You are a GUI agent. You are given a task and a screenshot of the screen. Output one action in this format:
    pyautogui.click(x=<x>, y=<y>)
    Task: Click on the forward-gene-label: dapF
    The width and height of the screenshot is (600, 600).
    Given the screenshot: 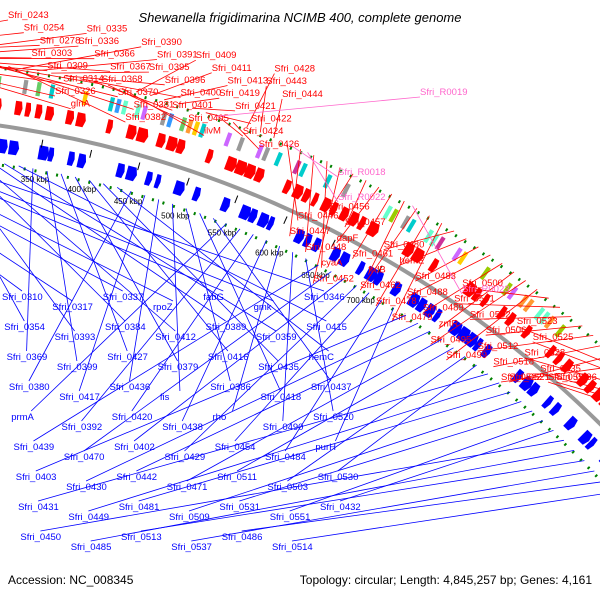 What is the action you would take?
    pyautogui.click(x=348, y=238)
    